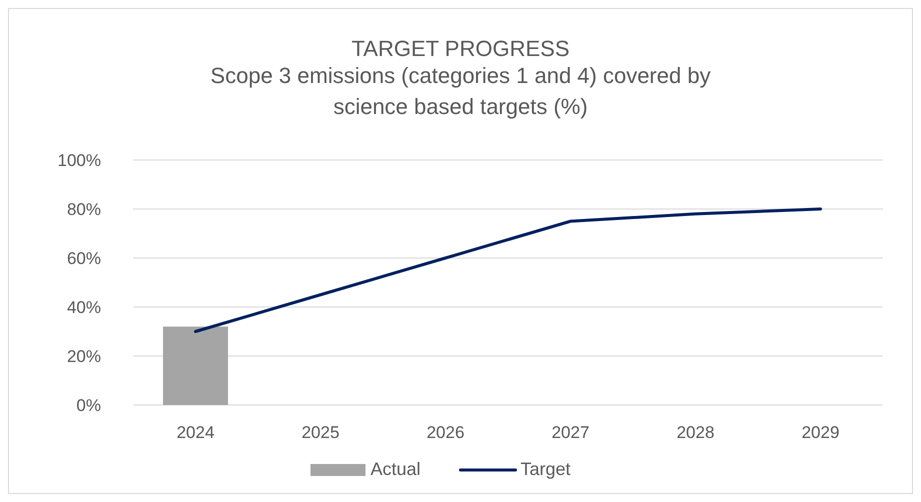 This screenshot has height=502, width=921. I want to click on chart-title: TARGET PROGRESS, so click(460, 48).